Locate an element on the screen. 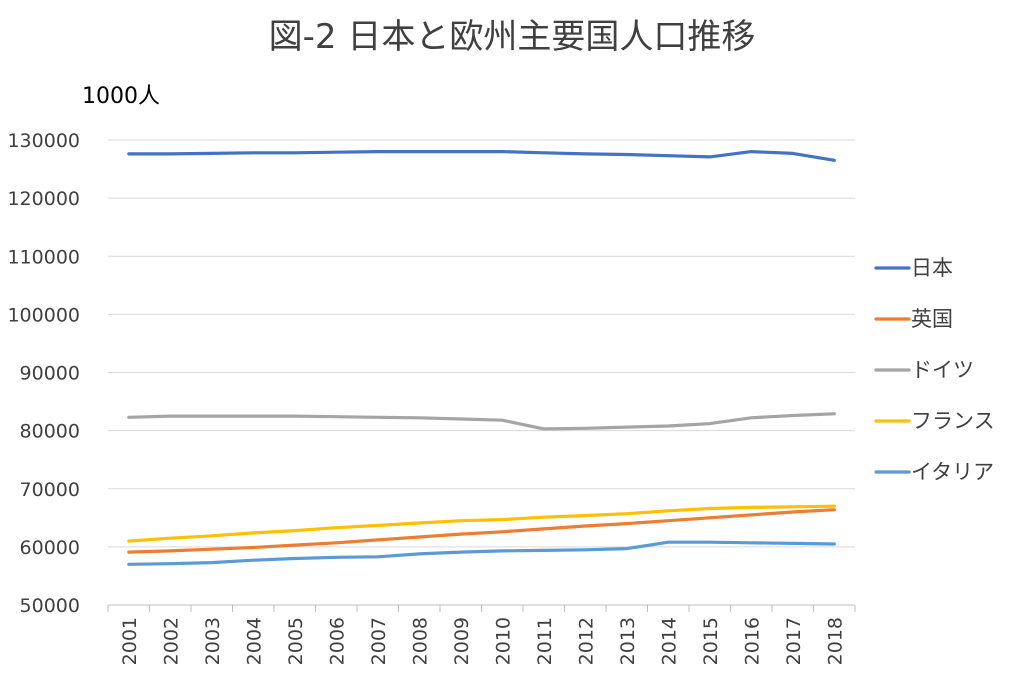 This screenshot has width=1024, height=680. legend-label: イタリア is located at coordinates (952, 472).